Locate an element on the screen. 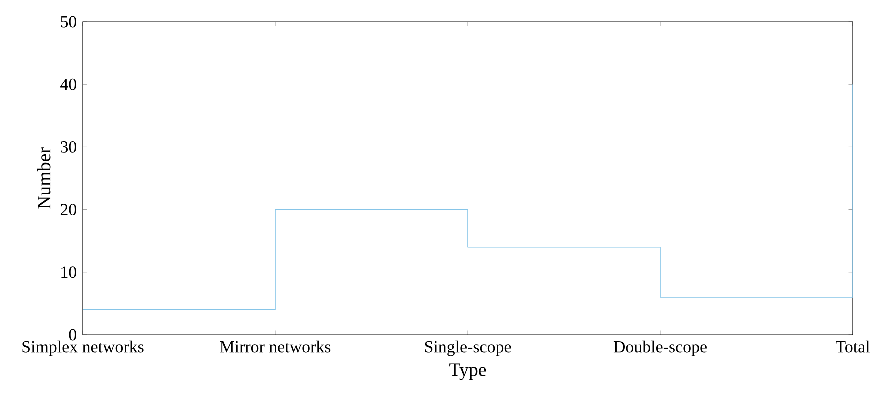 Image resolution: width=877 pixels, height=405 pixels. y-tick-label: 0 is located at coordinates (73, 335).